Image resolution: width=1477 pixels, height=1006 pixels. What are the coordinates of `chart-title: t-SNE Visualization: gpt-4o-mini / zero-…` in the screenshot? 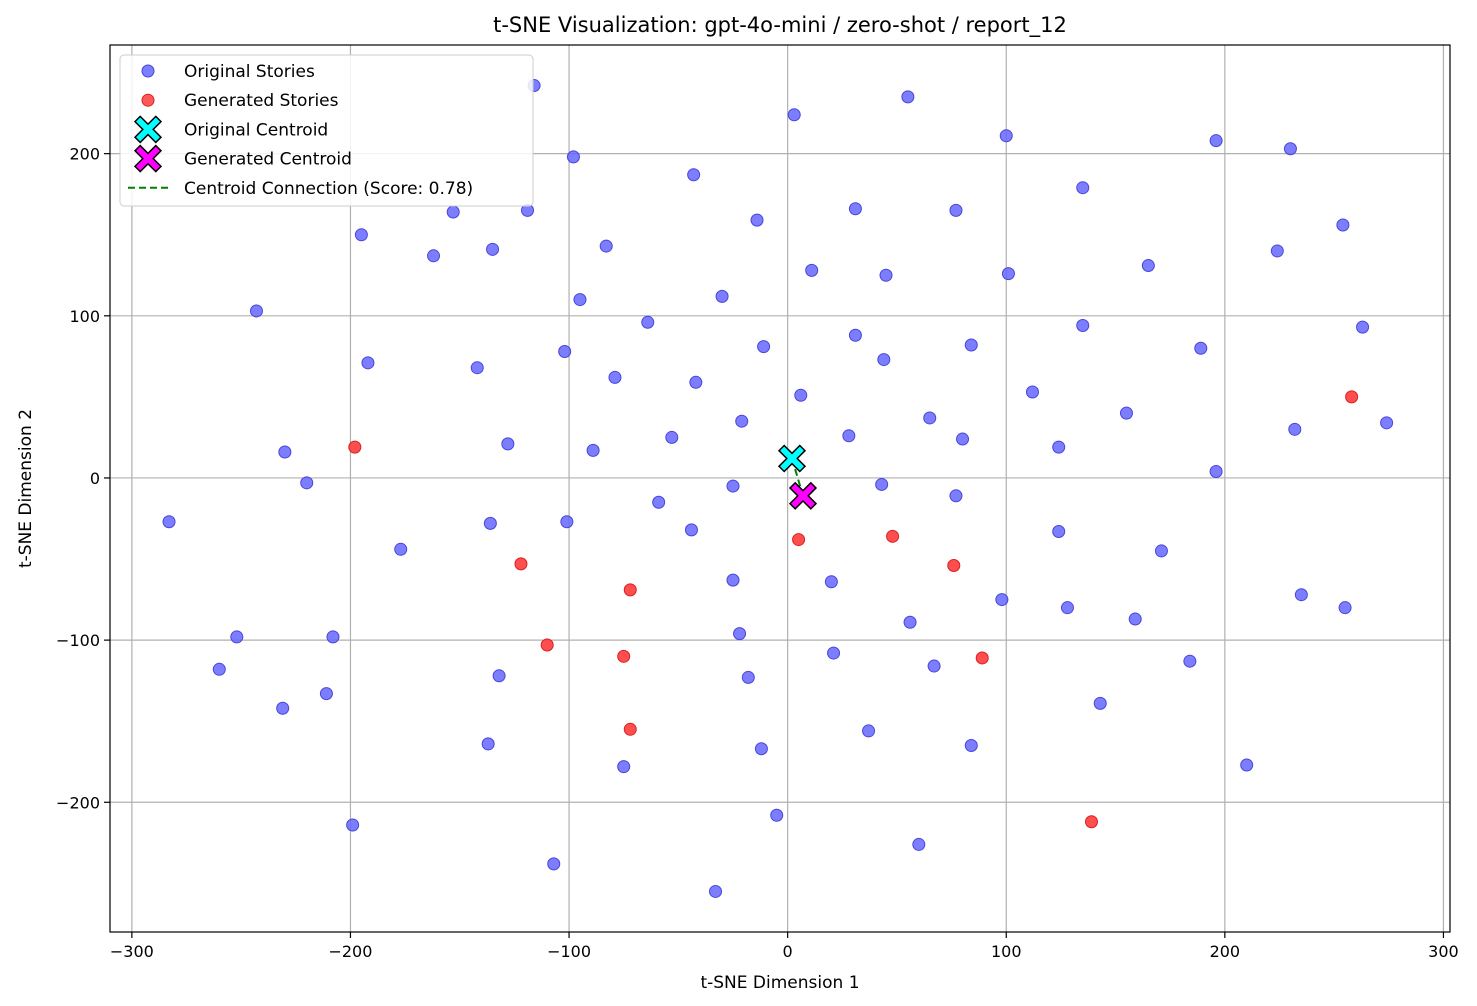 It's located at (780, 25).